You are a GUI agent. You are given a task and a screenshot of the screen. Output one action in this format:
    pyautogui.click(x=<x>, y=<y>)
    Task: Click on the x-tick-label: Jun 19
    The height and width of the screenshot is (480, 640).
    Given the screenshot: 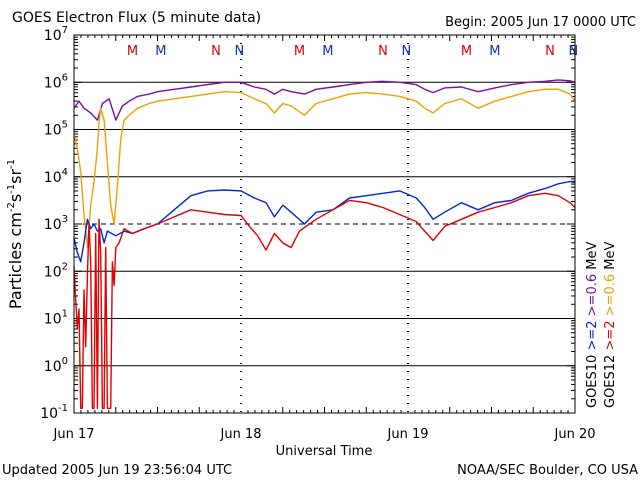 What is the action you would take?
    pyautogui.click(x=408, y=434)
    